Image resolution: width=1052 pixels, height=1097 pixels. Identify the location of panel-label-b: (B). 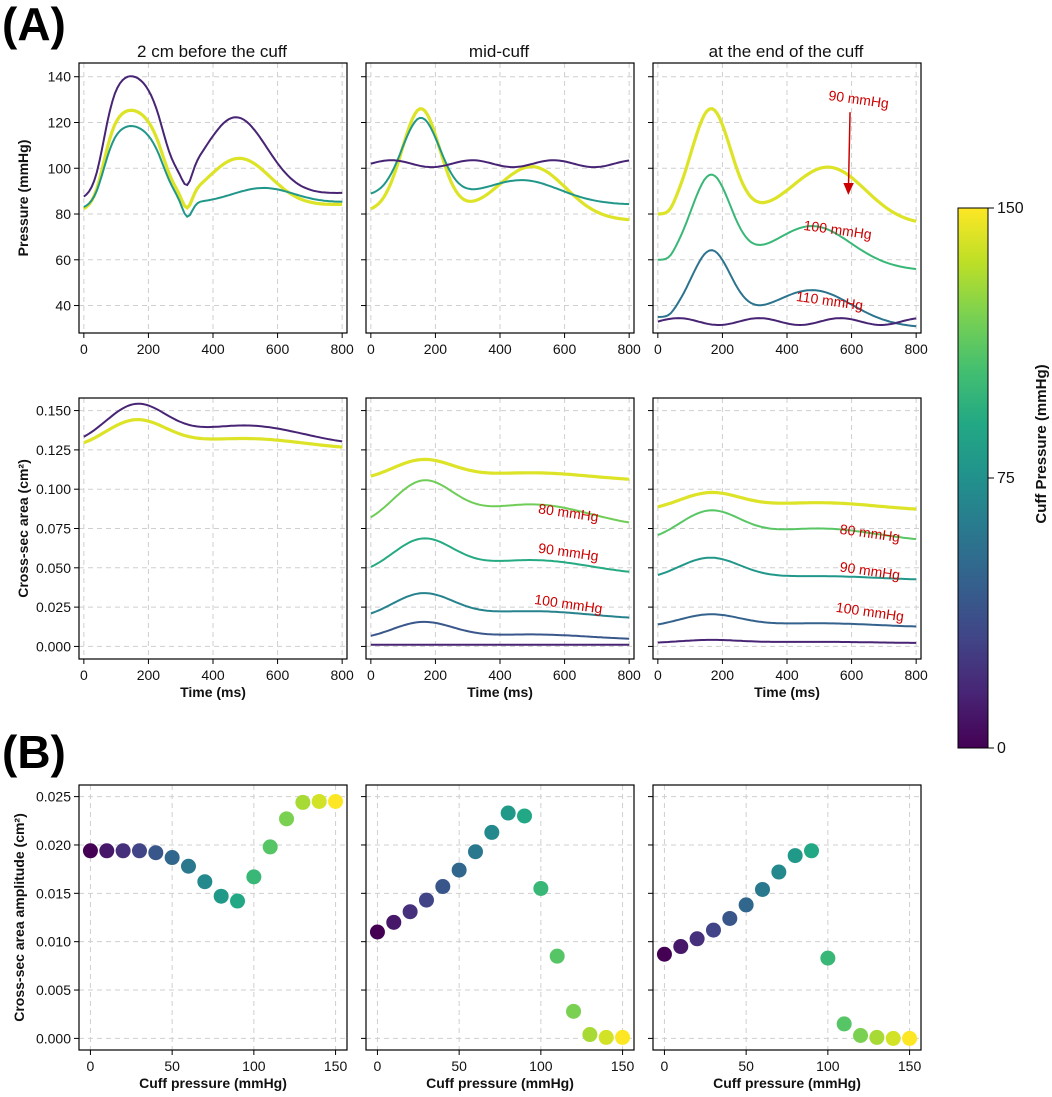
(34, 752).